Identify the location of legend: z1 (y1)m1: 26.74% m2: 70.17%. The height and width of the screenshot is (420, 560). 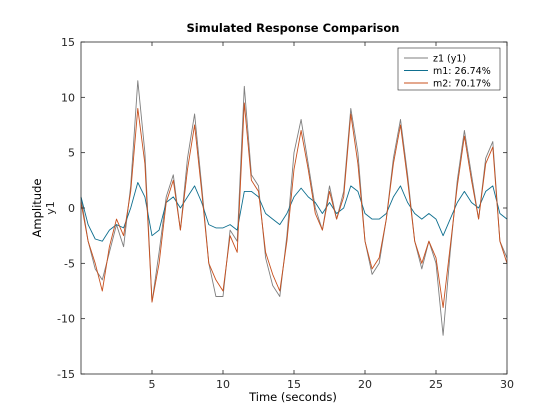
(449, 69).